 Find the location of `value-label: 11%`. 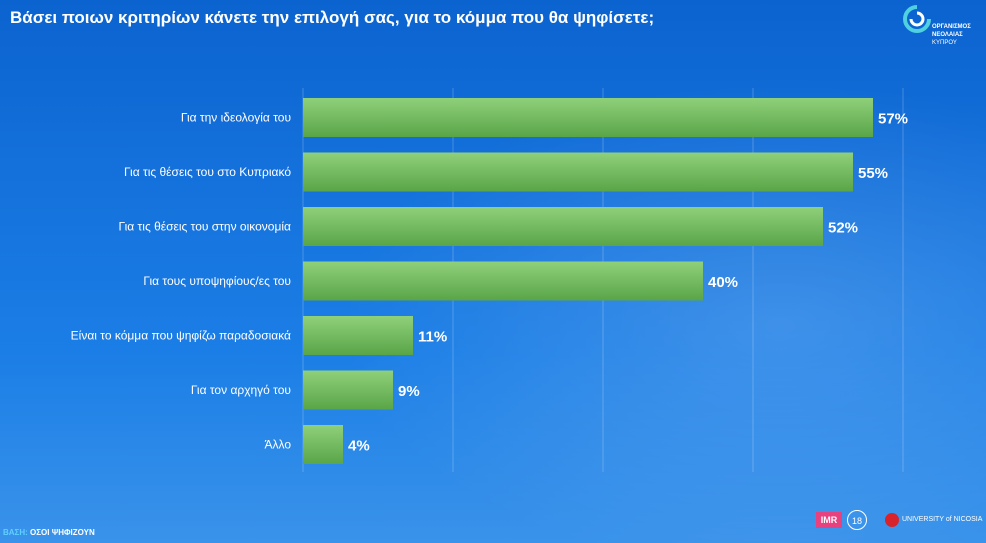

value-label: 11% is located at coordinates (432, 337).